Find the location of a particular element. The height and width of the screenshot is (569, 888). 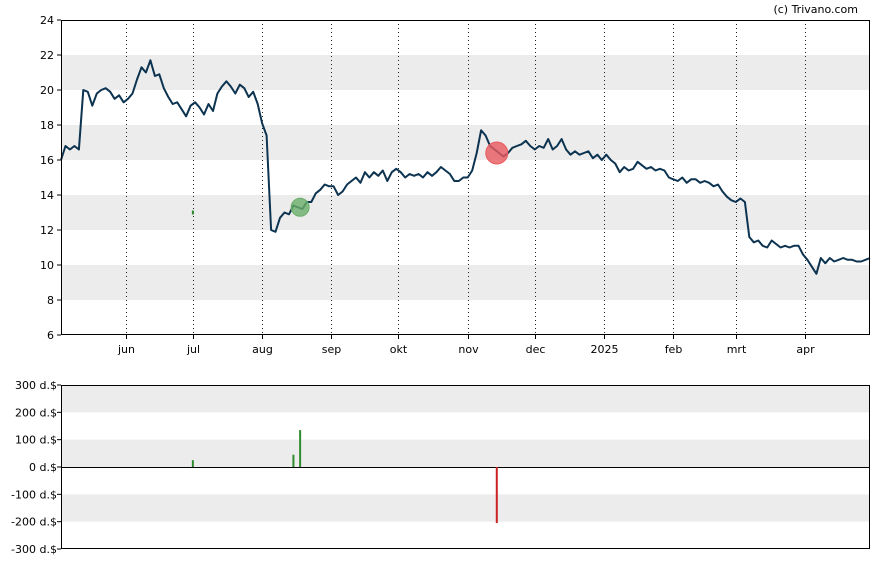

x-tick-label: mrt is located at coordinates (737, 349).